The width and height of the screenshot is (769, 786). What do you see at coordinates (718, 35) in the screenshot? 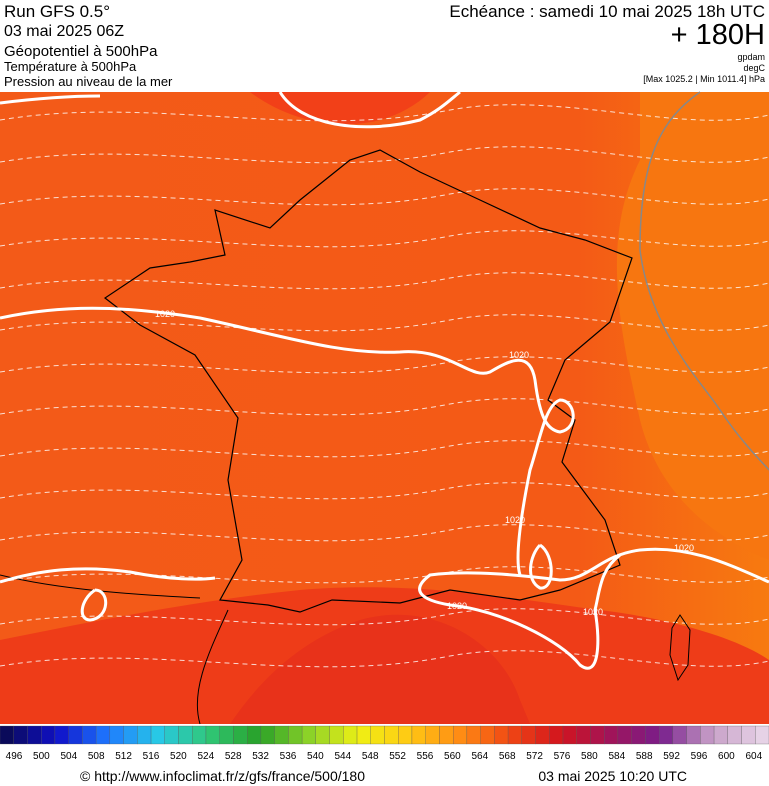
I see `lead-time: + 180H` at bounding box center [718, 35].